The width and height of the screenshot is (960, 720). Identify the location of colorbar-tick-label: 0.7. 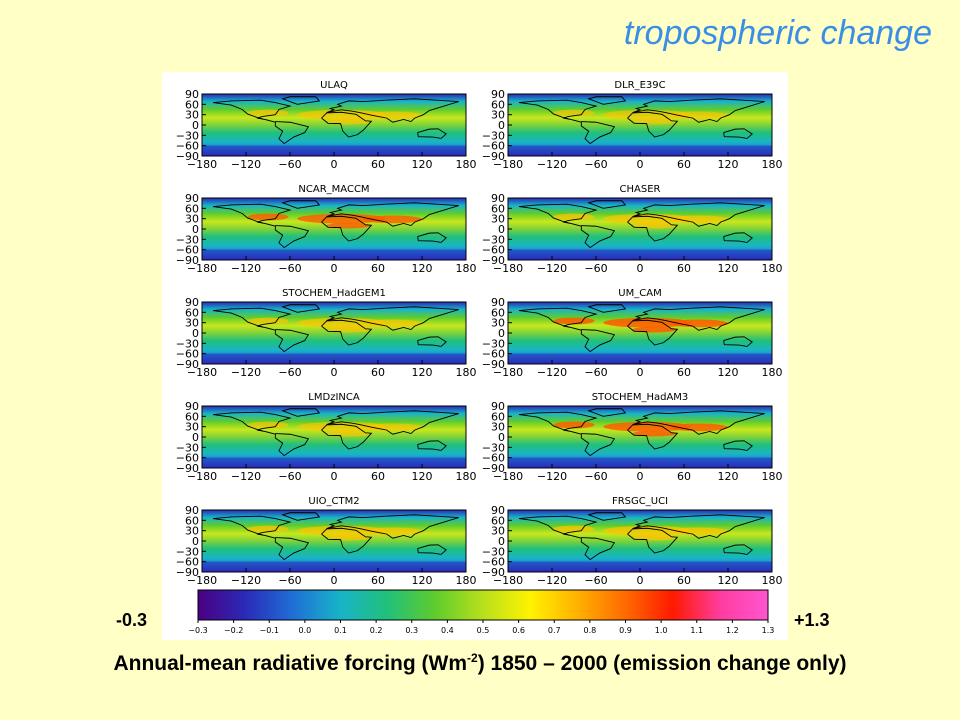
(554, 630).